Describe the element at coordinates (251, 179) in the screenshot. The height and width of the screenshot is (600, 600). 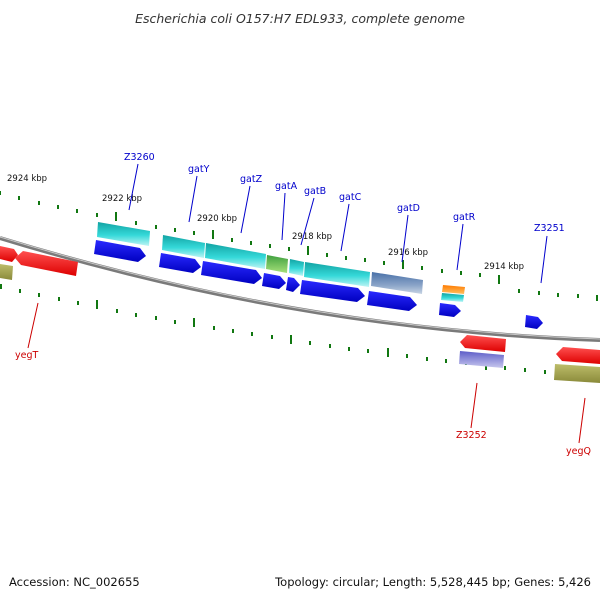
I see `label-gatz: gatZ` at that location.